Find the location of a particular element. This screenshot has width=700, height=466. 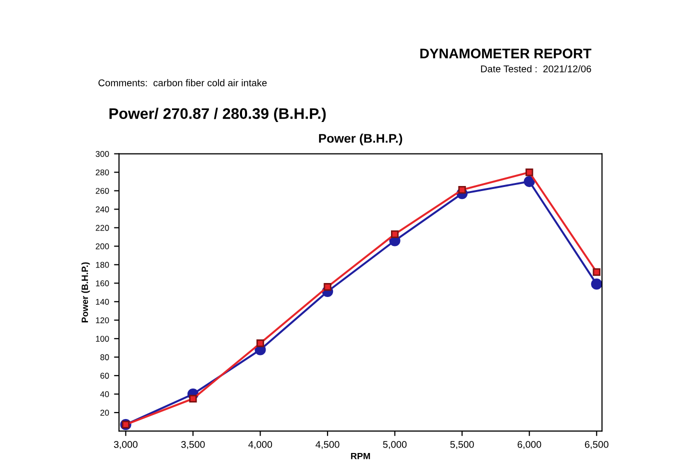

x-tick-label: 5,500 is located at coordinates (462, 445).